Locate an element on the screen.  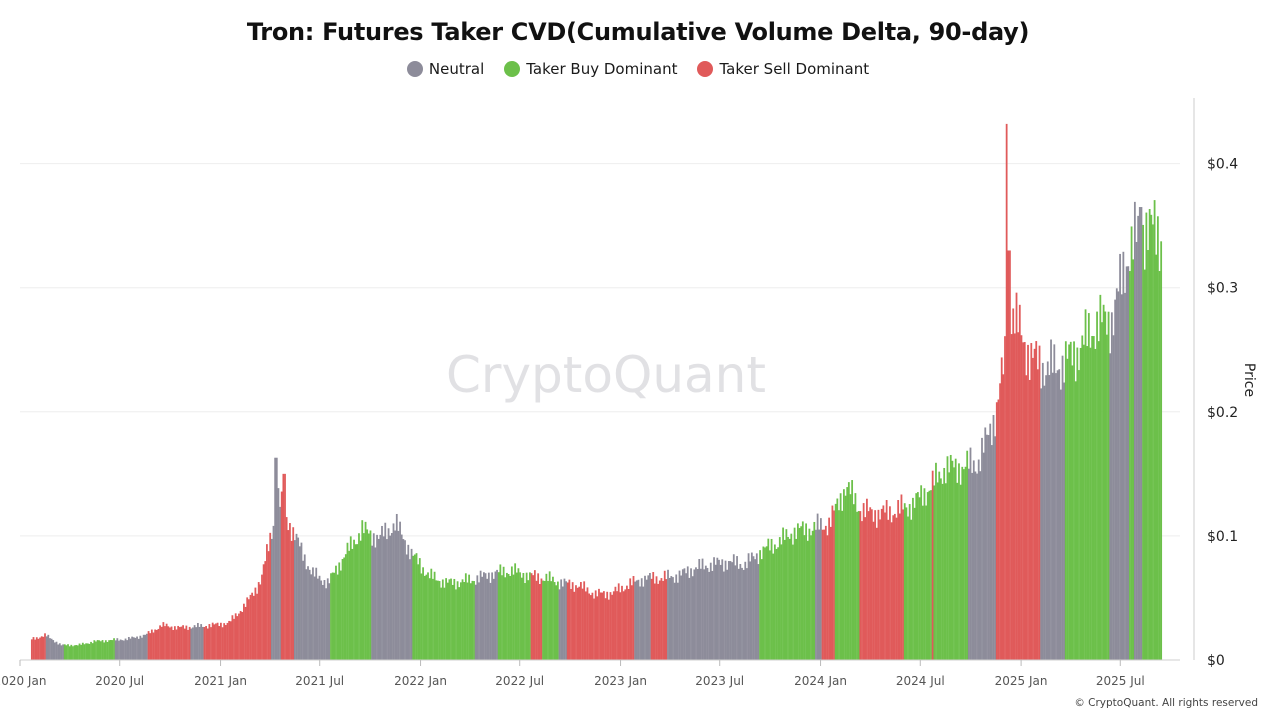
y-axis-title: Price is located at coordinates (1249, 380).